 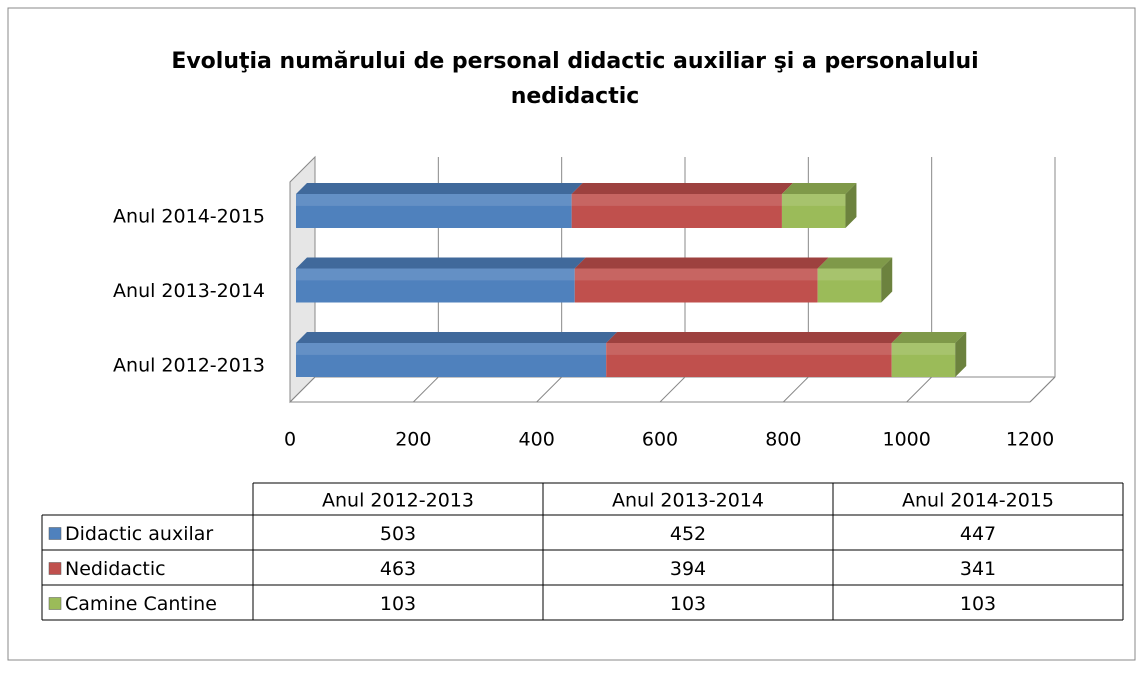 I want to click on x-tick-label: 0, so click(x=290, y=440).